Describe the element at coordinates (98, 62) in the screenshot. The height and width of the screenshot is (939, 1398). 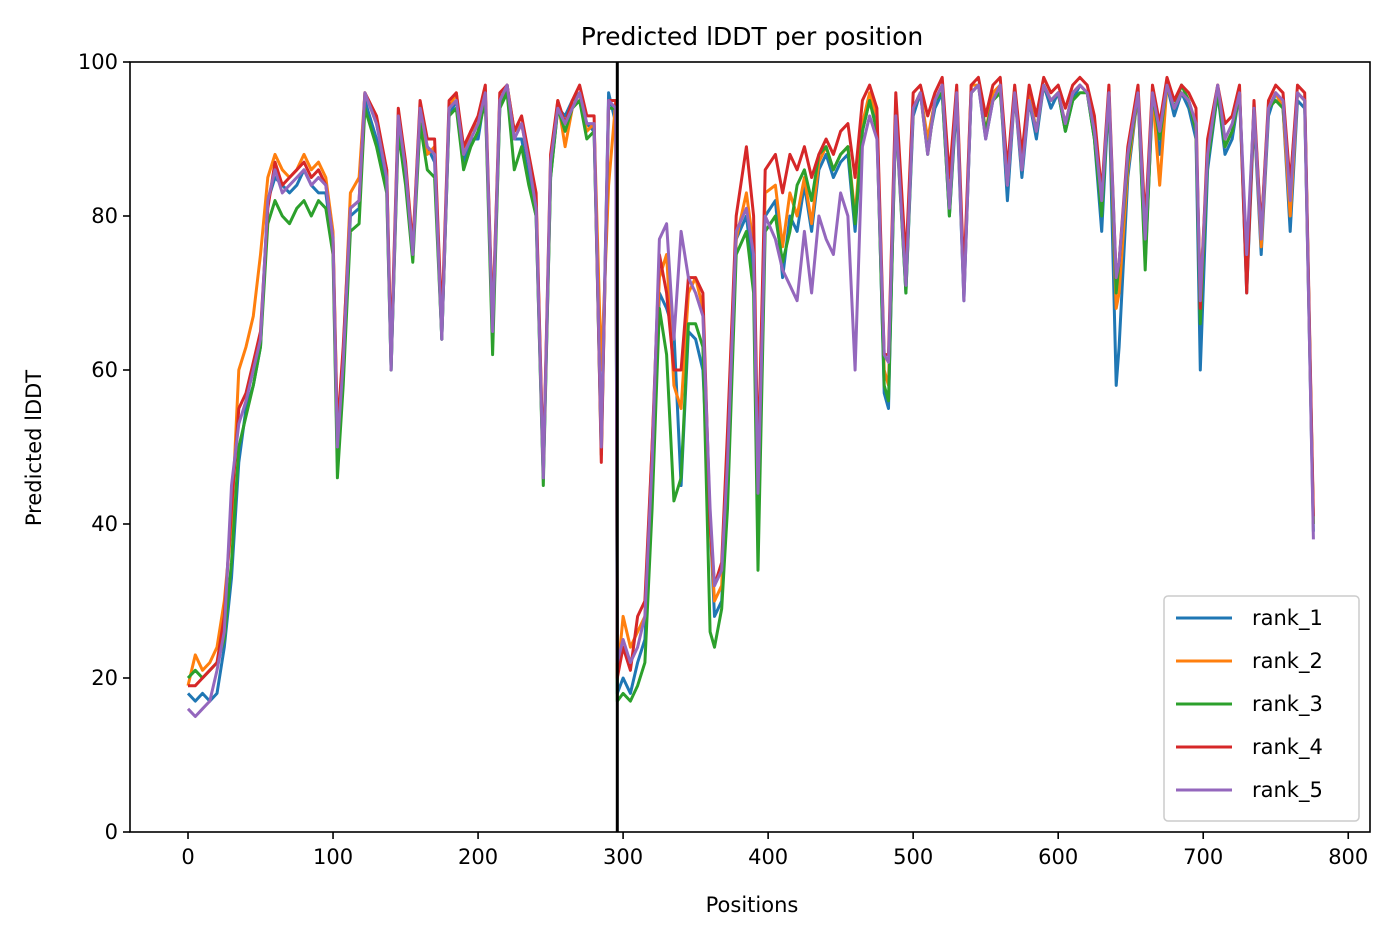
I see `y-tick-label: 100` at that location.